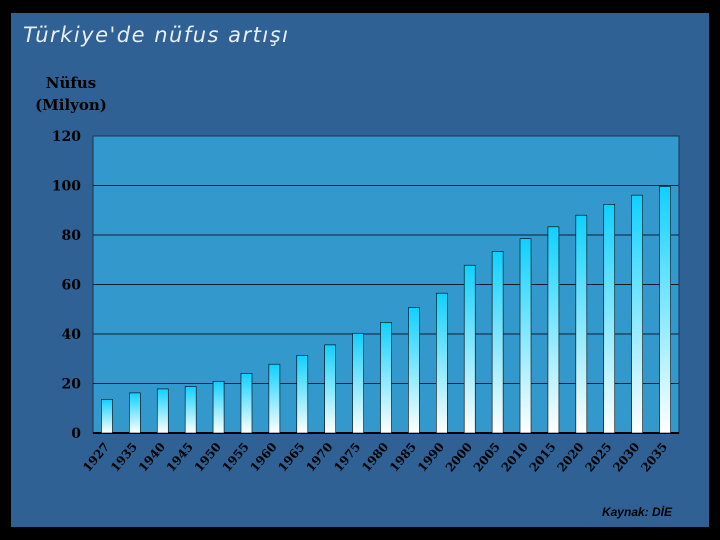 The width and height of the screenshot is (720, 540). Describe the element at coordinates (72, 286) in the screenshot. I see `y-tick-label: 60` at that location.